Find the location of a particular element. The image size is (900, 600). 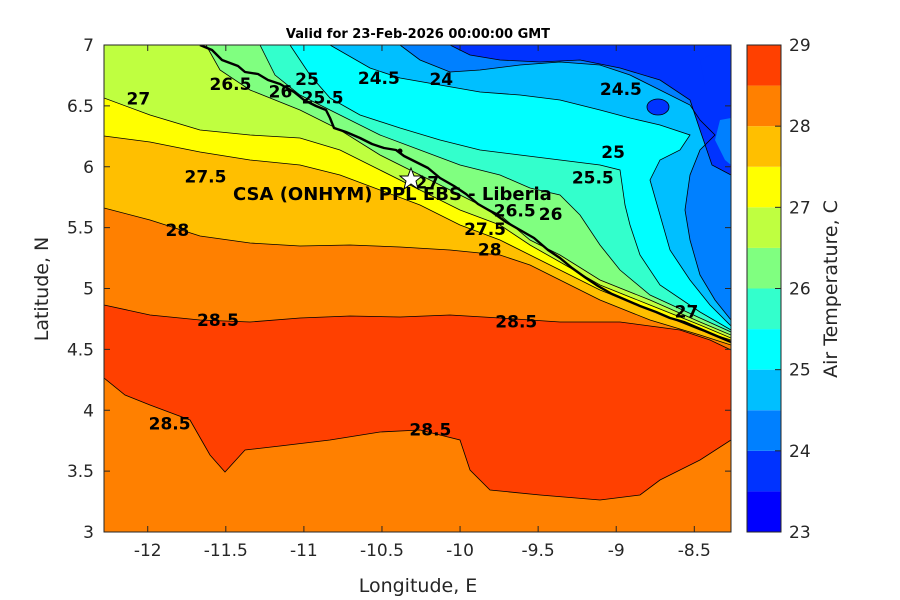

colorbar-tick-label: 27 is located at coordinates (800, 208).